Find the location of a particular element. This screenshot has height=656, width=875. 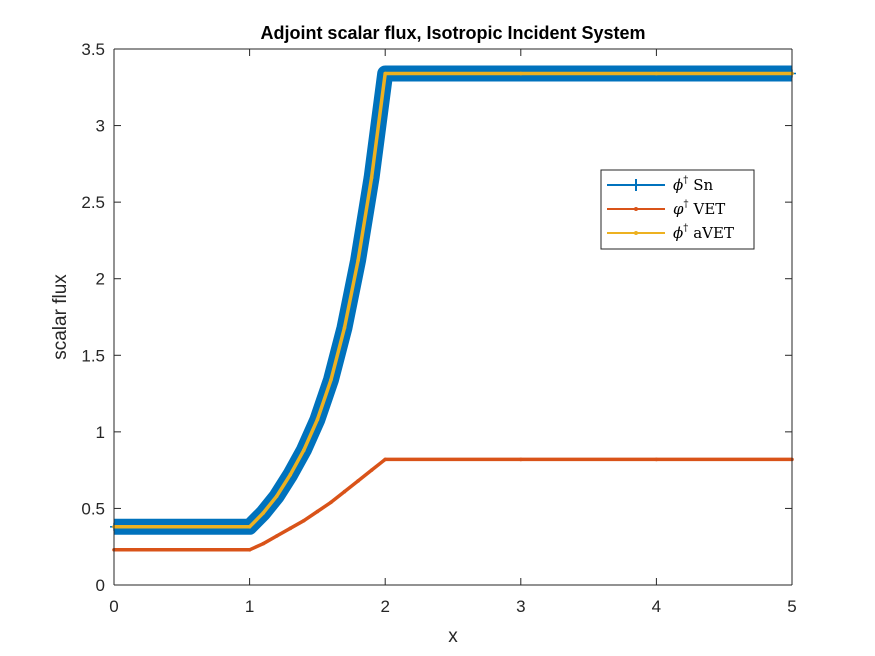

y-tick-label: 3.5 is located at coordinates (93, 49).